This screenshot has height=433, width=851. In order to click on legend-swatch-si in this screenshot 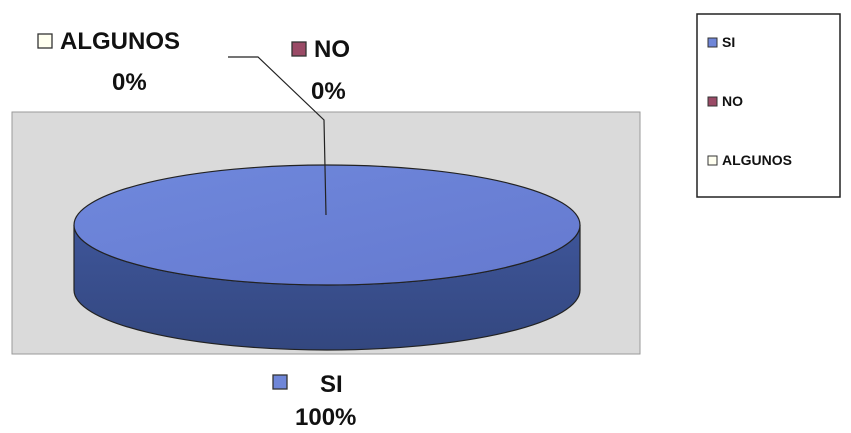, I will do `click(712, 42)`.